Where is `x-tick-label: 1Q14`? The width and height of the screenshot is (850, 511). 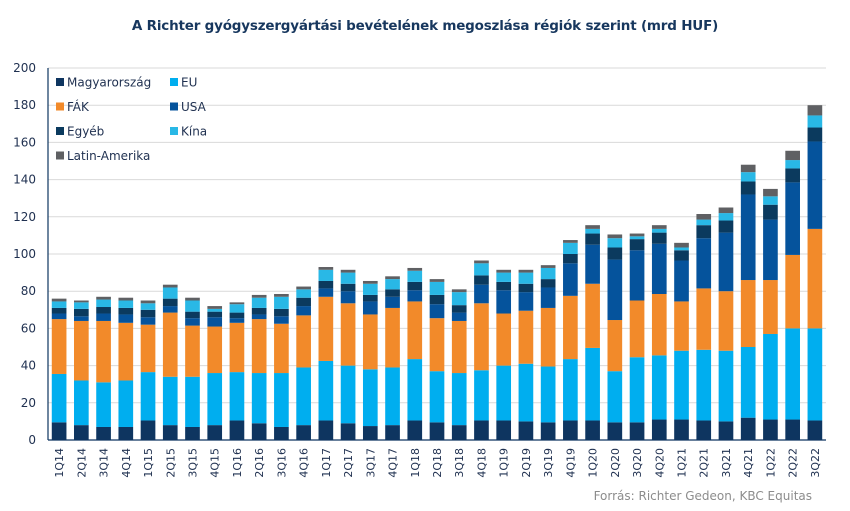
x-tick-label: 1Q14 is located at coordinates (59, 463).